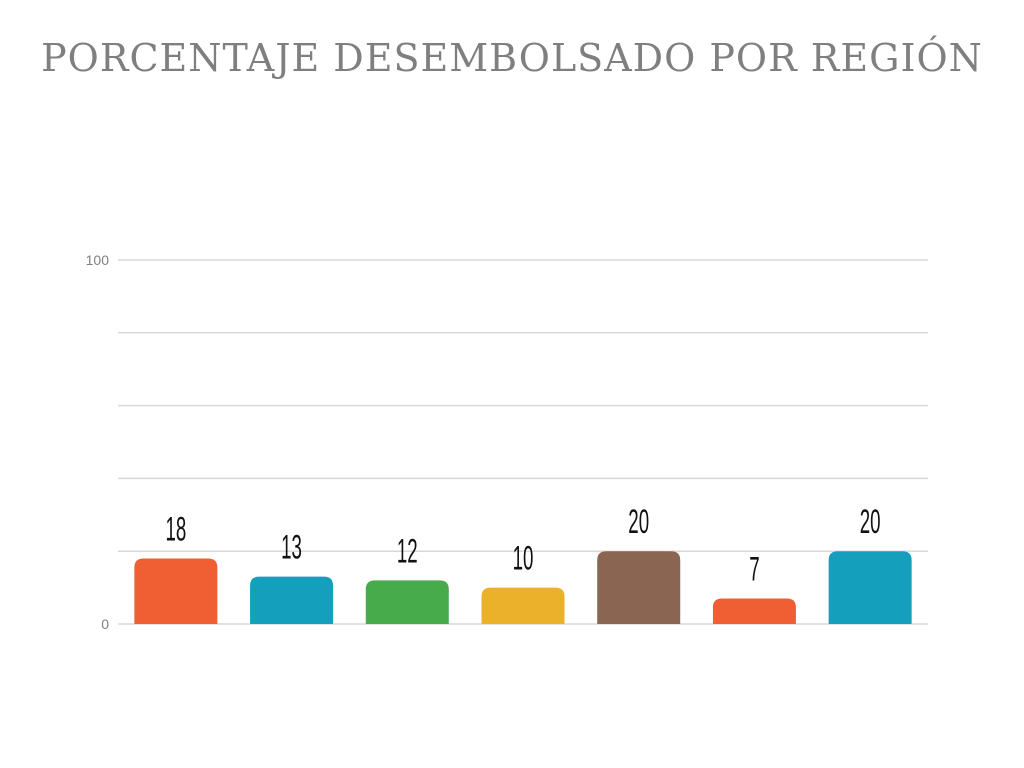 The width and height of the screenshot is (1024, 768). Describe the element at coordinates (754, 569) in the screenshot. I see `data-label: 7` at that location.